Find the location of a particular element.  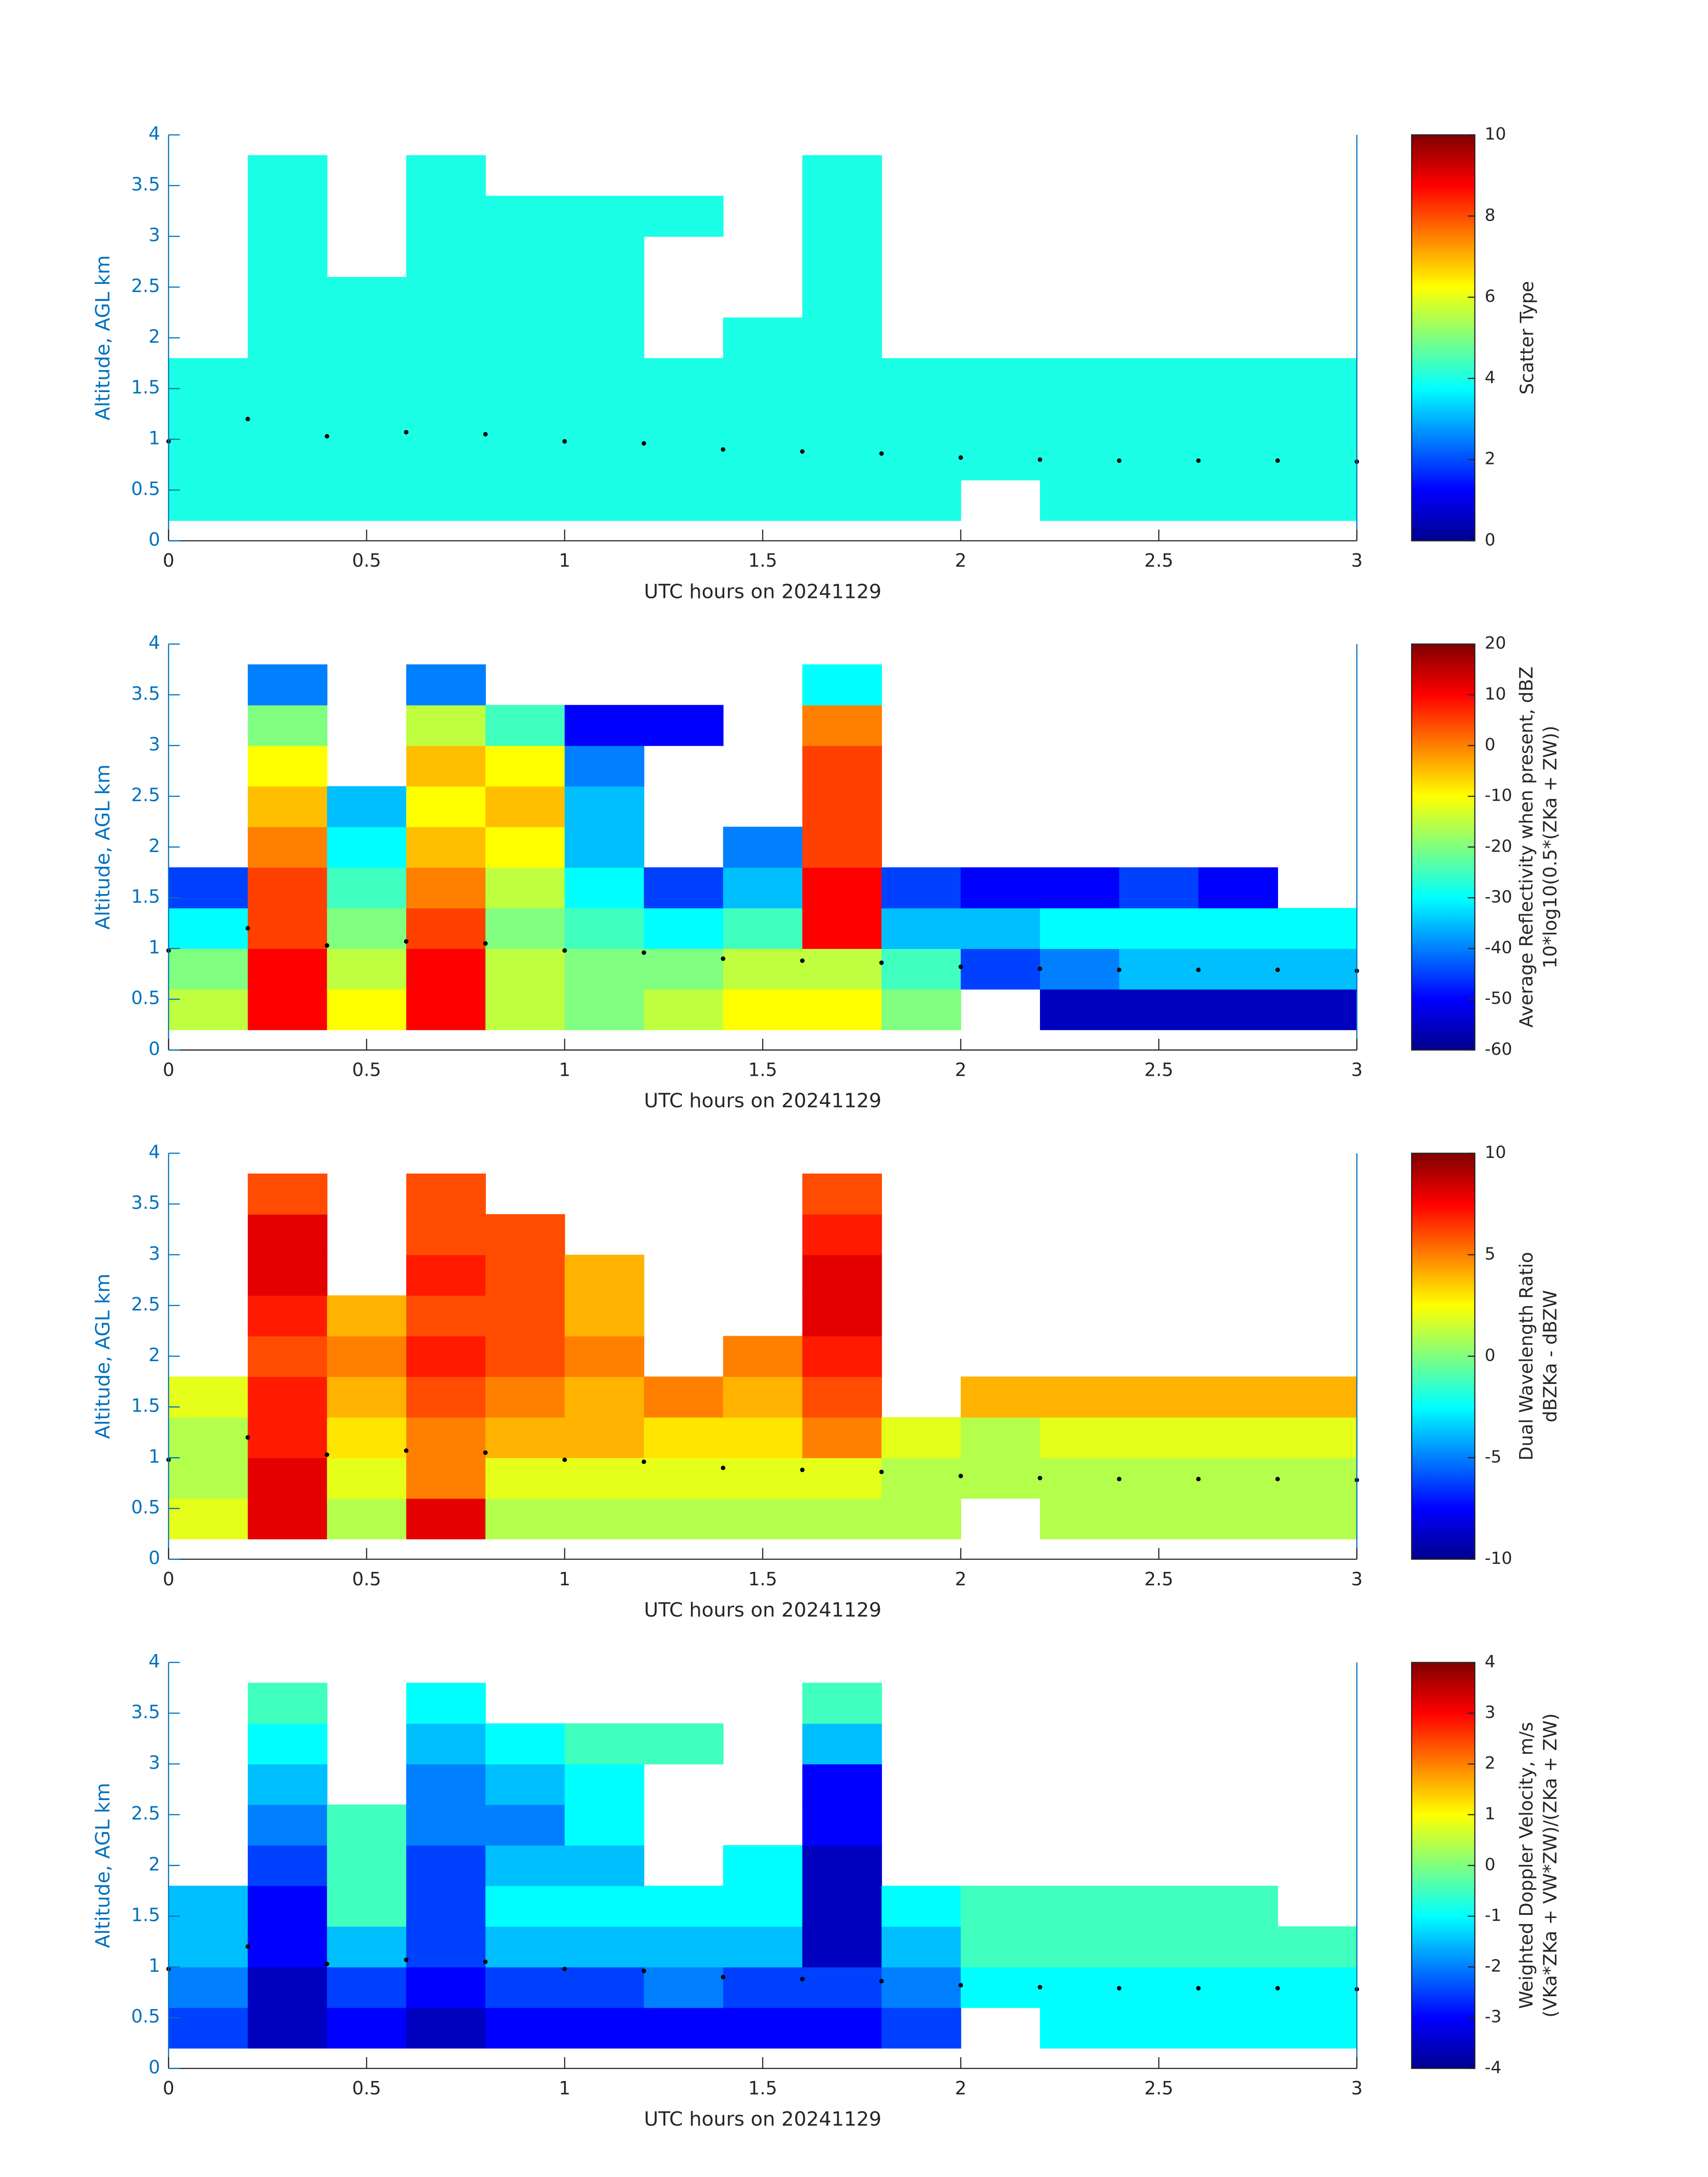

y-tick-label: 0.5 is located at coordinates (145, 2016).